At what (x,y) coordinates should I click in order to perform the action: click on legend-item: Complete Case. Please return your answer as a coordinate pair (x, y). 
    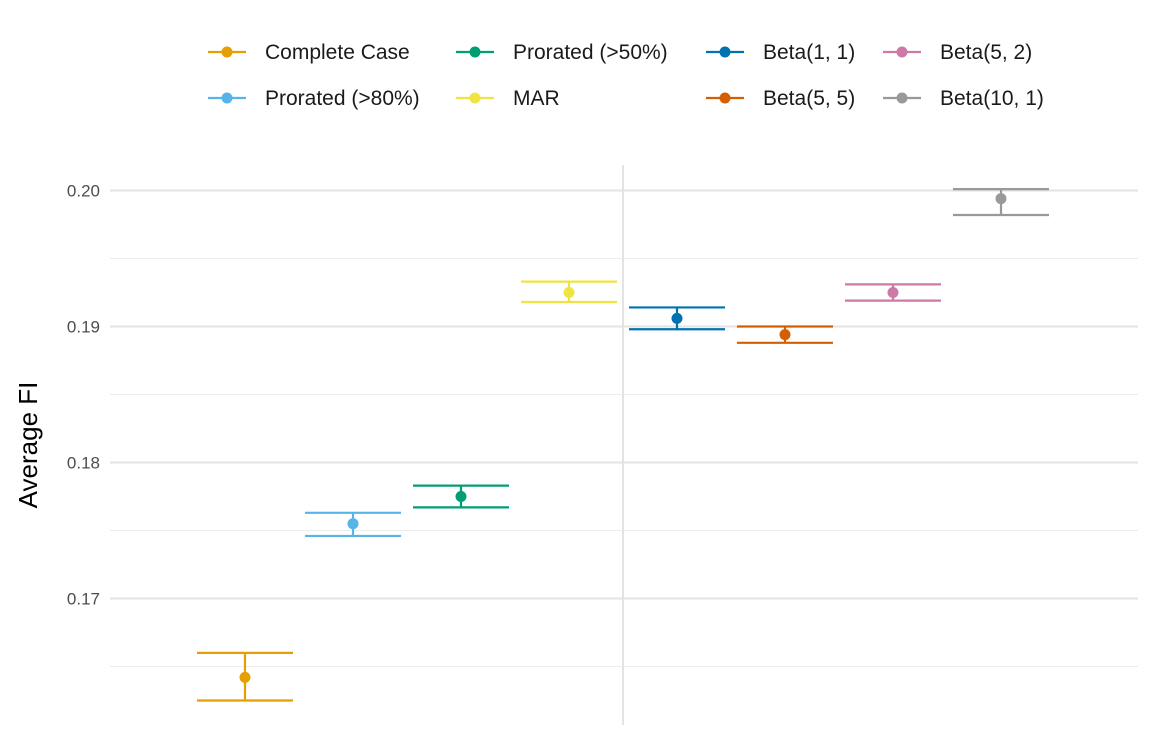
    Looking at the image, I should click on (309, 52).